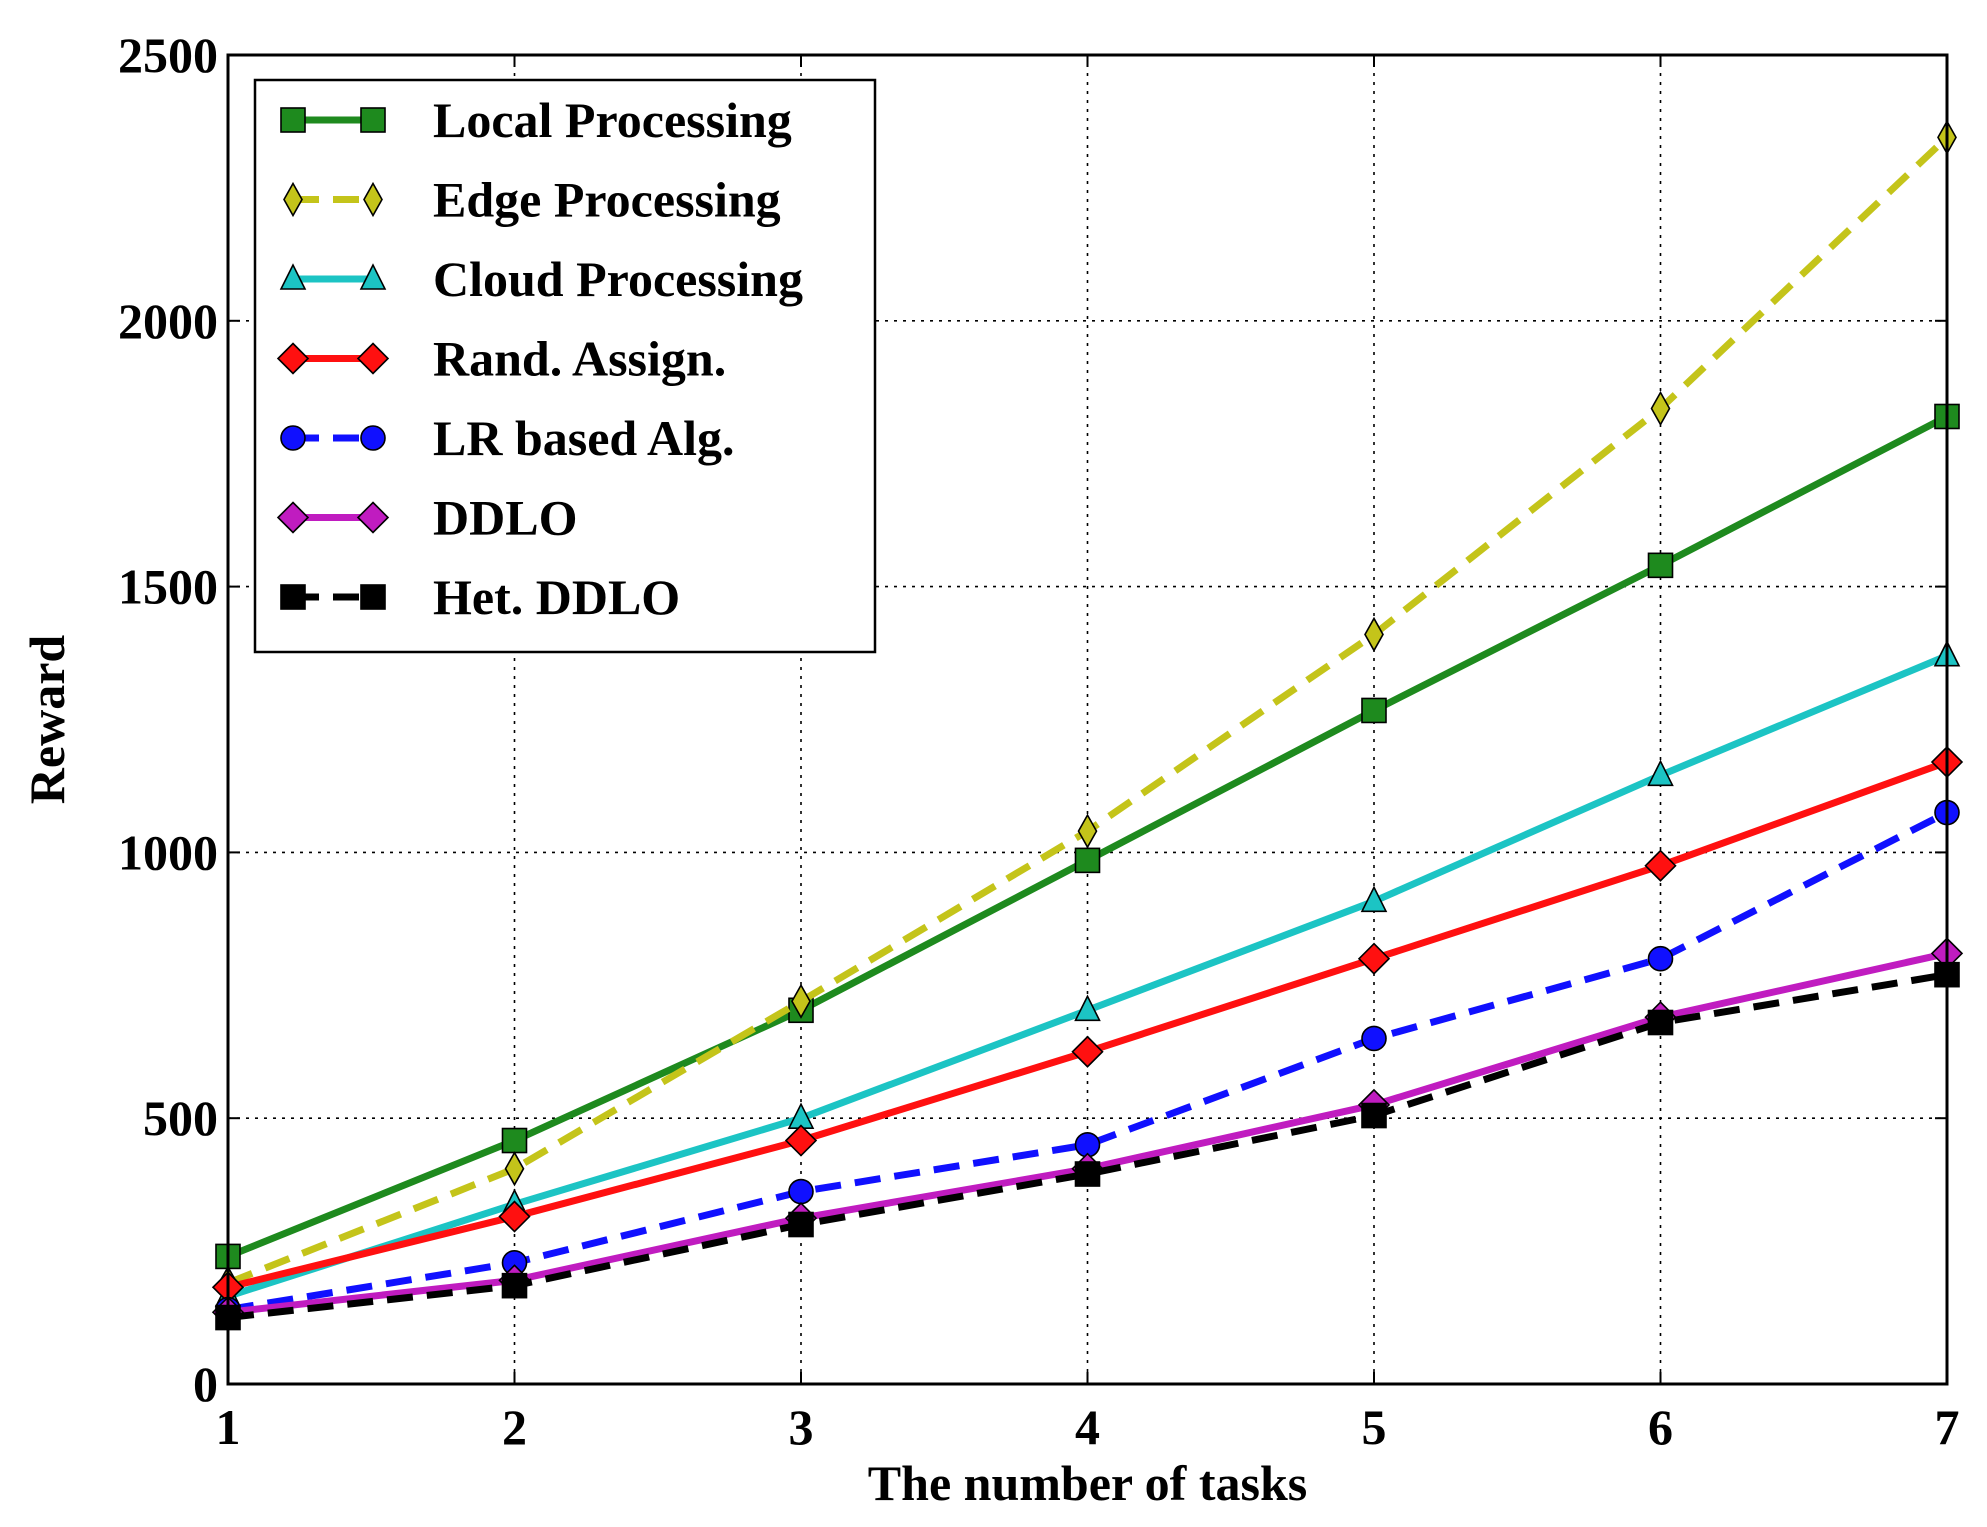 This screenshot has width=1987, height=1527. What do you see at coordinates (1660, 1427) in the screenshot?
I see `x-tick-label: 6` at bounding box center [1660, 1427].